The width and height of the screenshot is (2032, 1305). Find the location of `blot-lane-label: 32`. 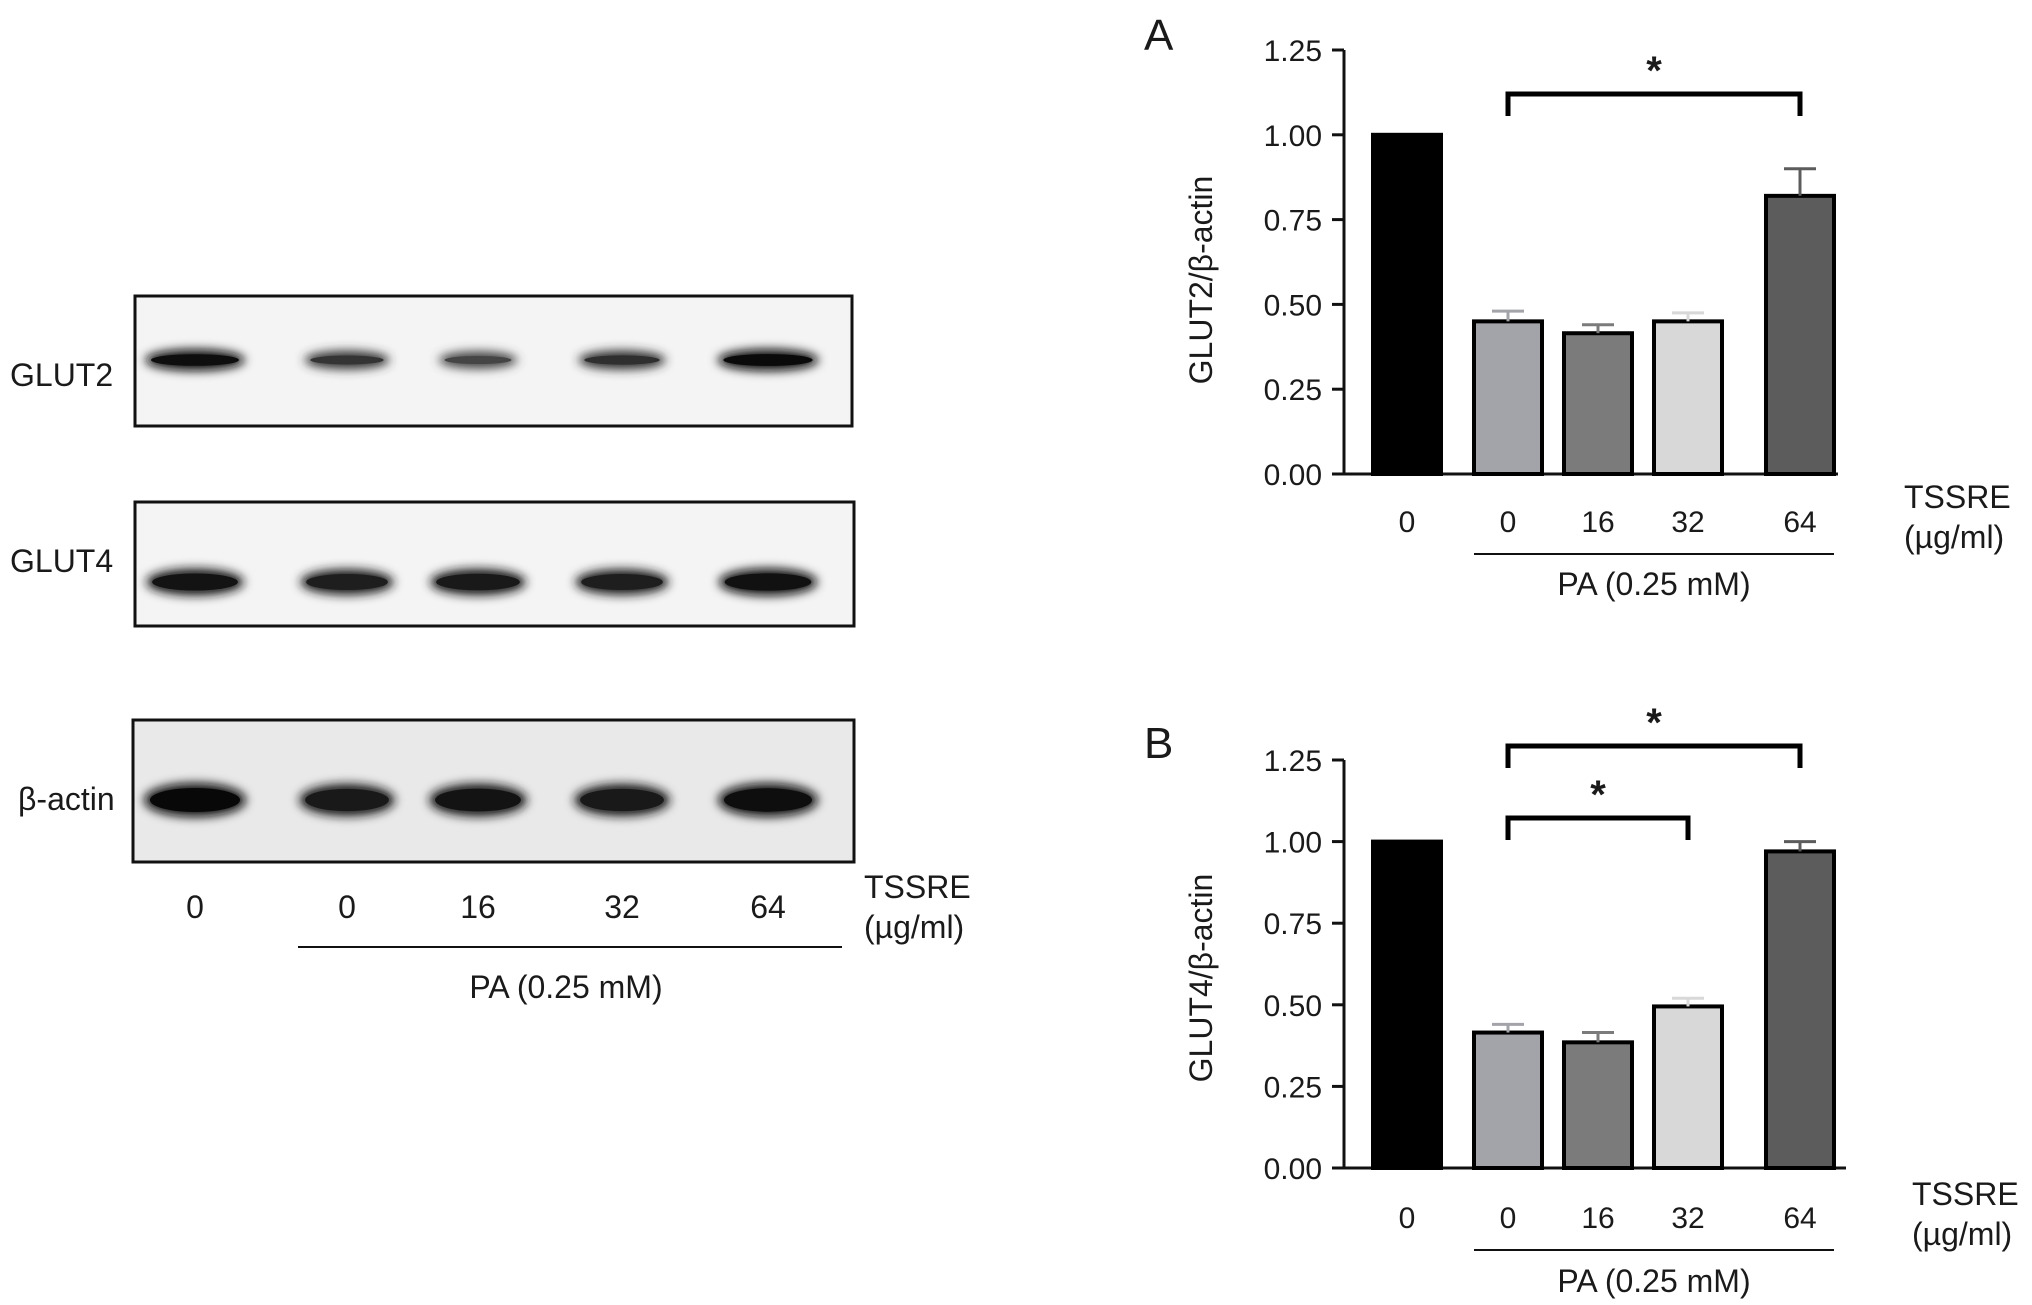

blot-lane-label: 32 is located at coordinates (622, 907).